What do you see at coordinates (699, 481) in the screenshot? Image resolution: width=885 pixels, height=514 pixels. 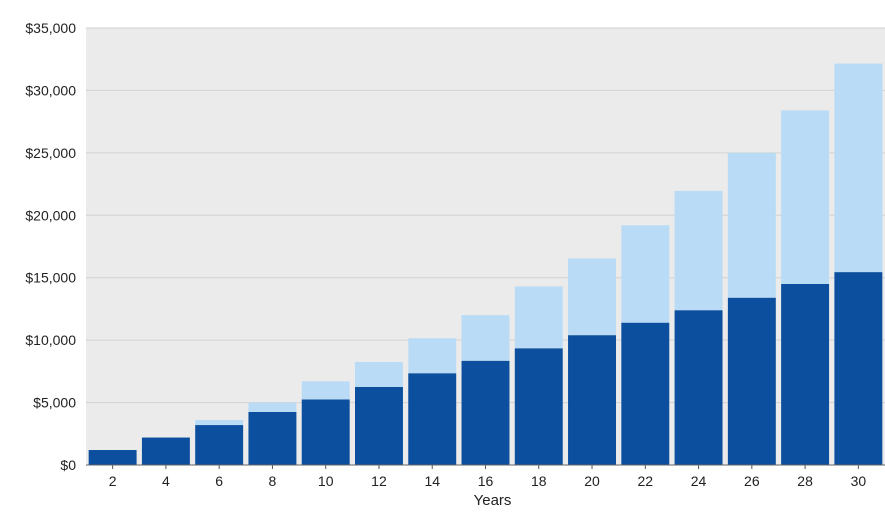 I see `x-tick-label: 24` at bounding box center [699, 481].